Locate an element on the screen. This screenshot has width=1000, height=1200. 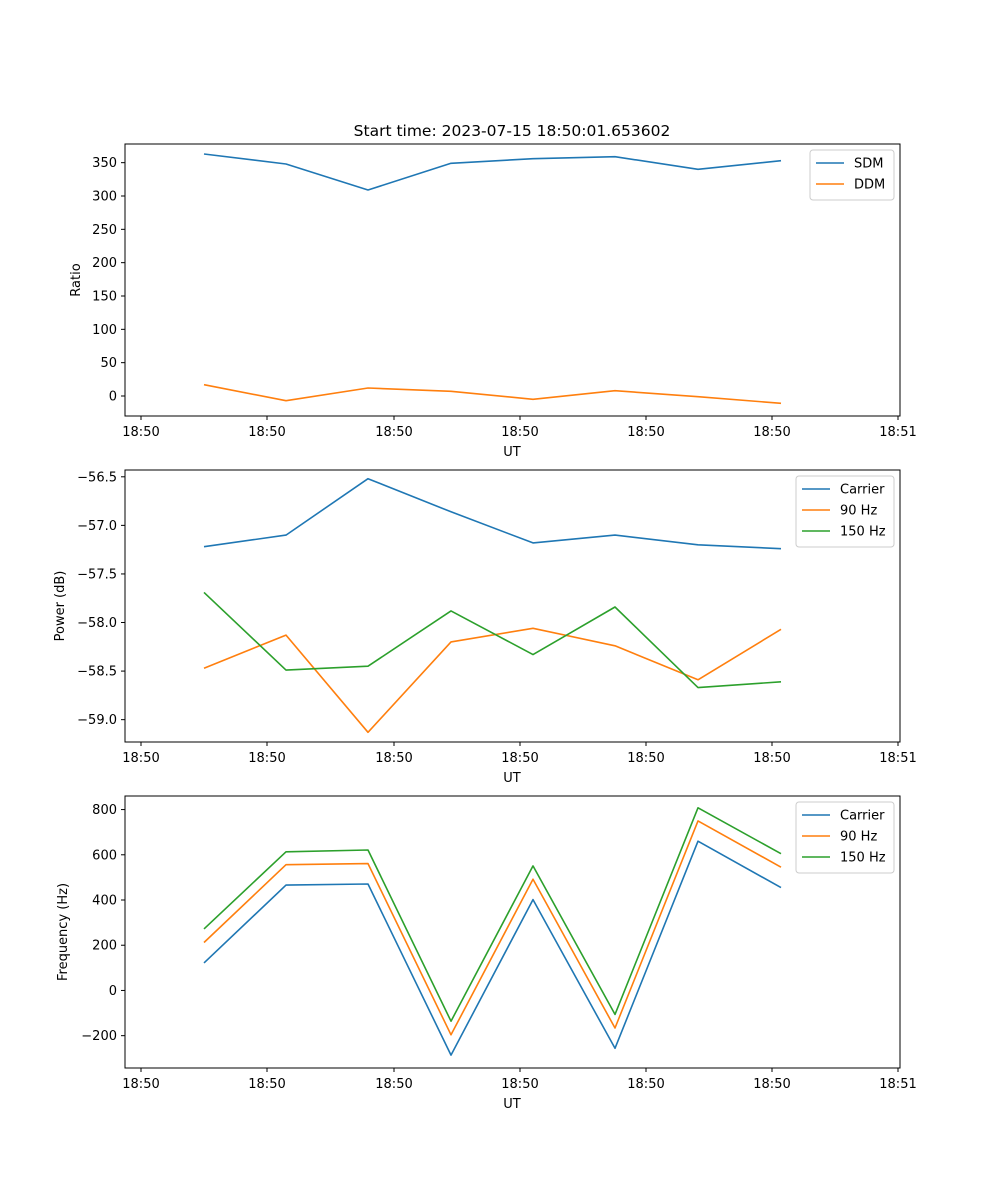
power-legend-label: 150 Hz is located at coordinates (863, 532).